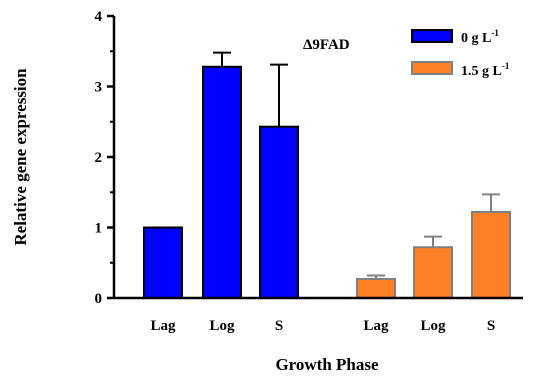  I want to click on legend: 0 g L-1 1.5 g L-1, so click(460, 53).